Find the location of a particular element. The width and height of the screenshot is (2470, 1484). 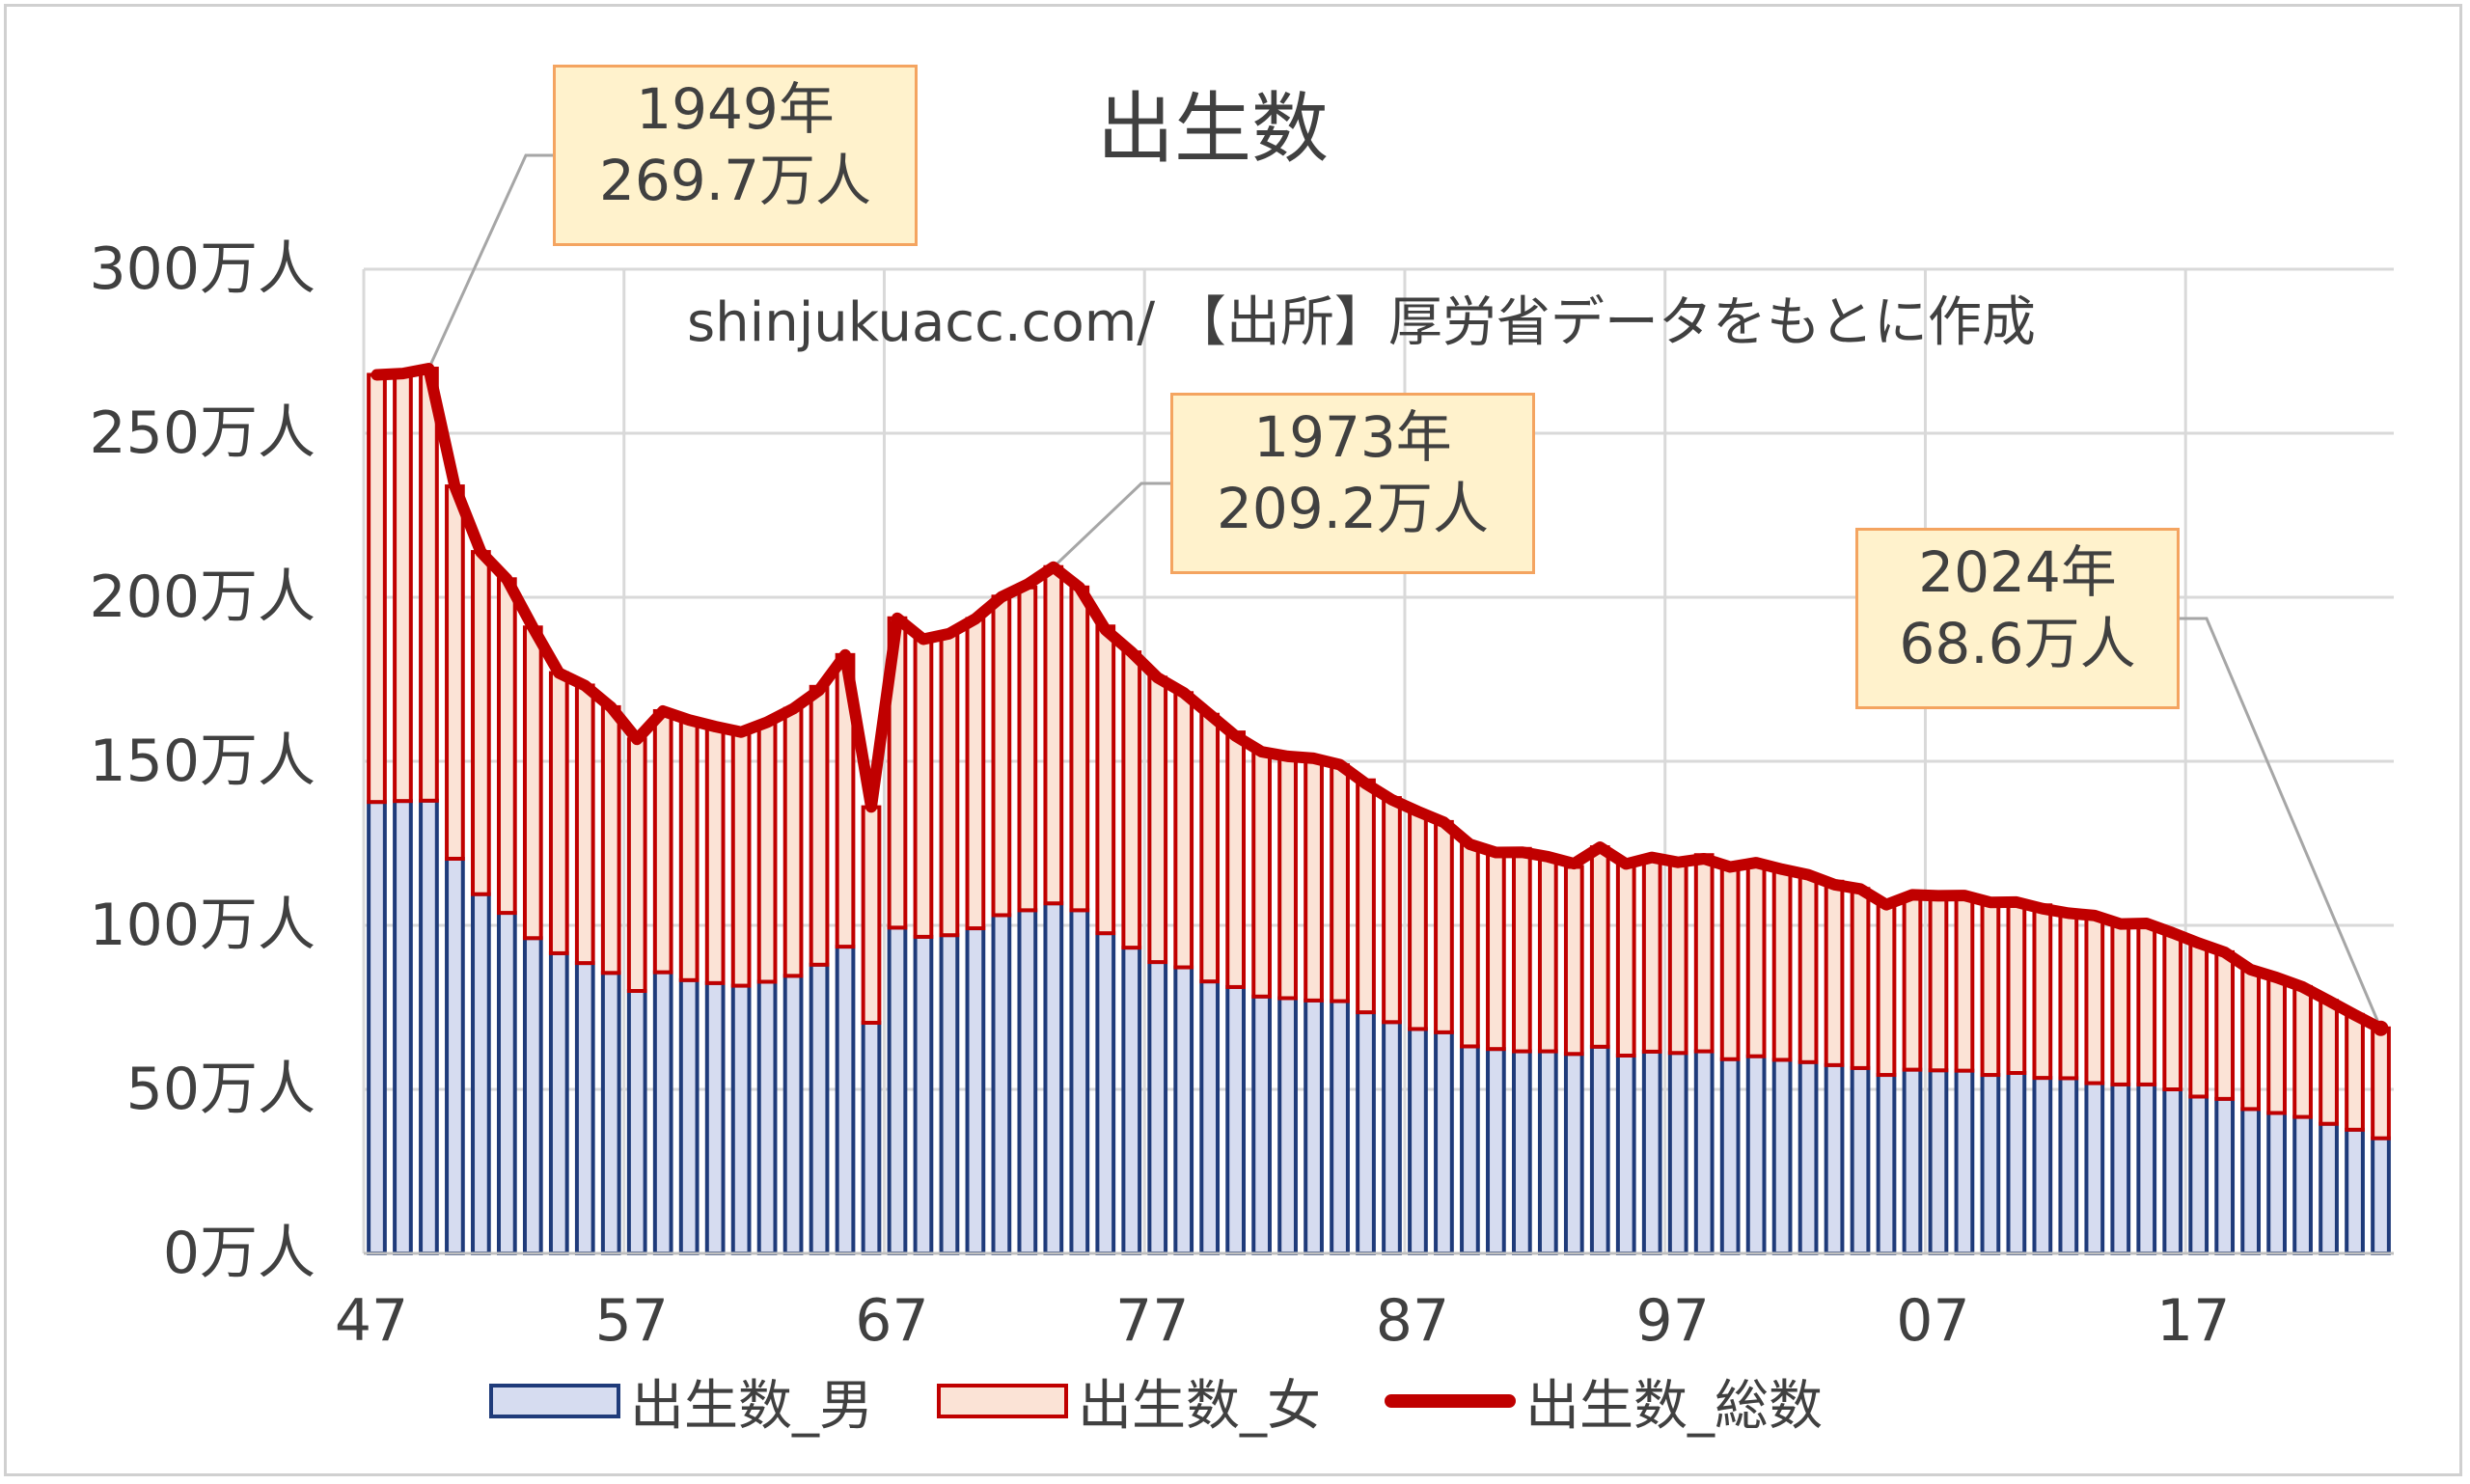

y-tick-label: 200万人 is located at coordinates (202, 597).